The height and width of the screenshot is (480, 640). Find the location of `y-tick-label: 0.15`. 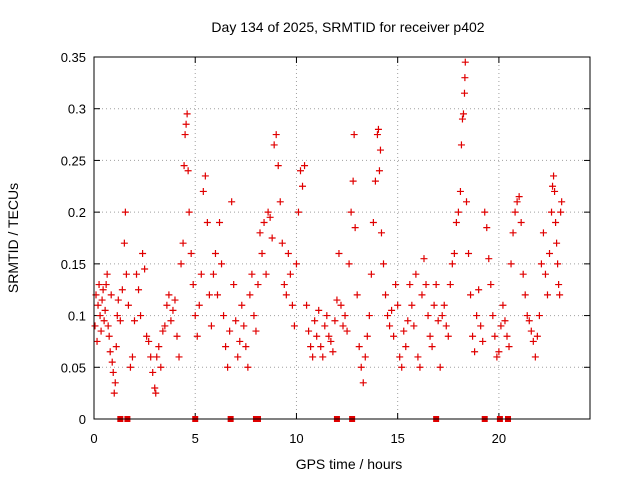

y-tick-label: 0.15 is located at coordinates (73, 264).